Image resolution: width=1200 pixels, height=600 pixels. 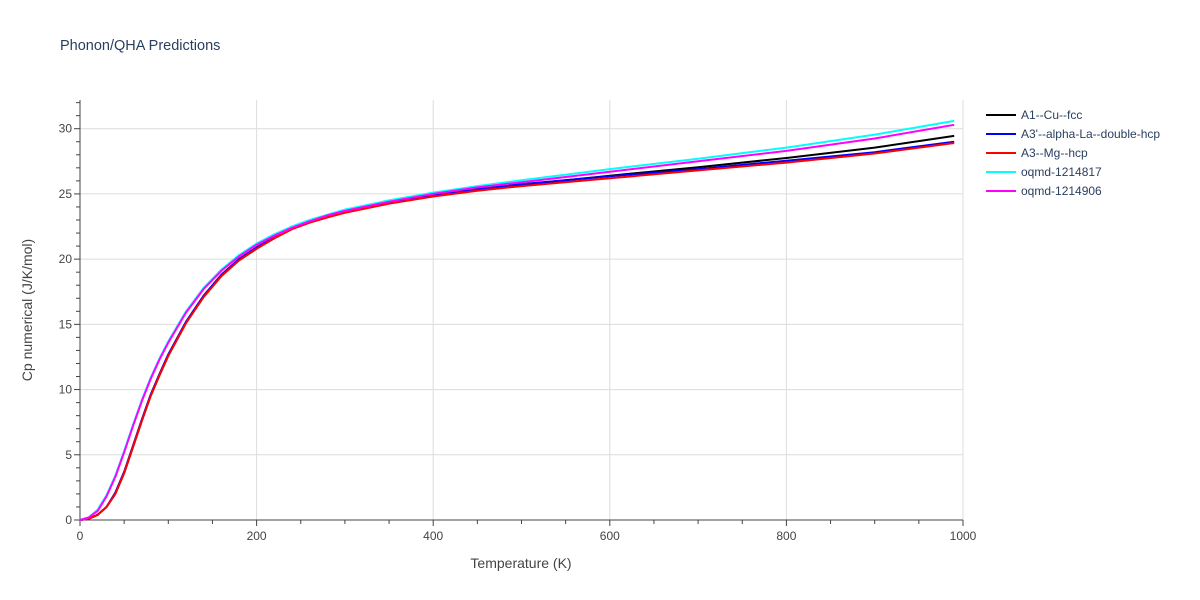 What do you see at coordinates (66, 259) in the screenshot?
I see `y-tick-label: 20` at bounding box center [66, 259].